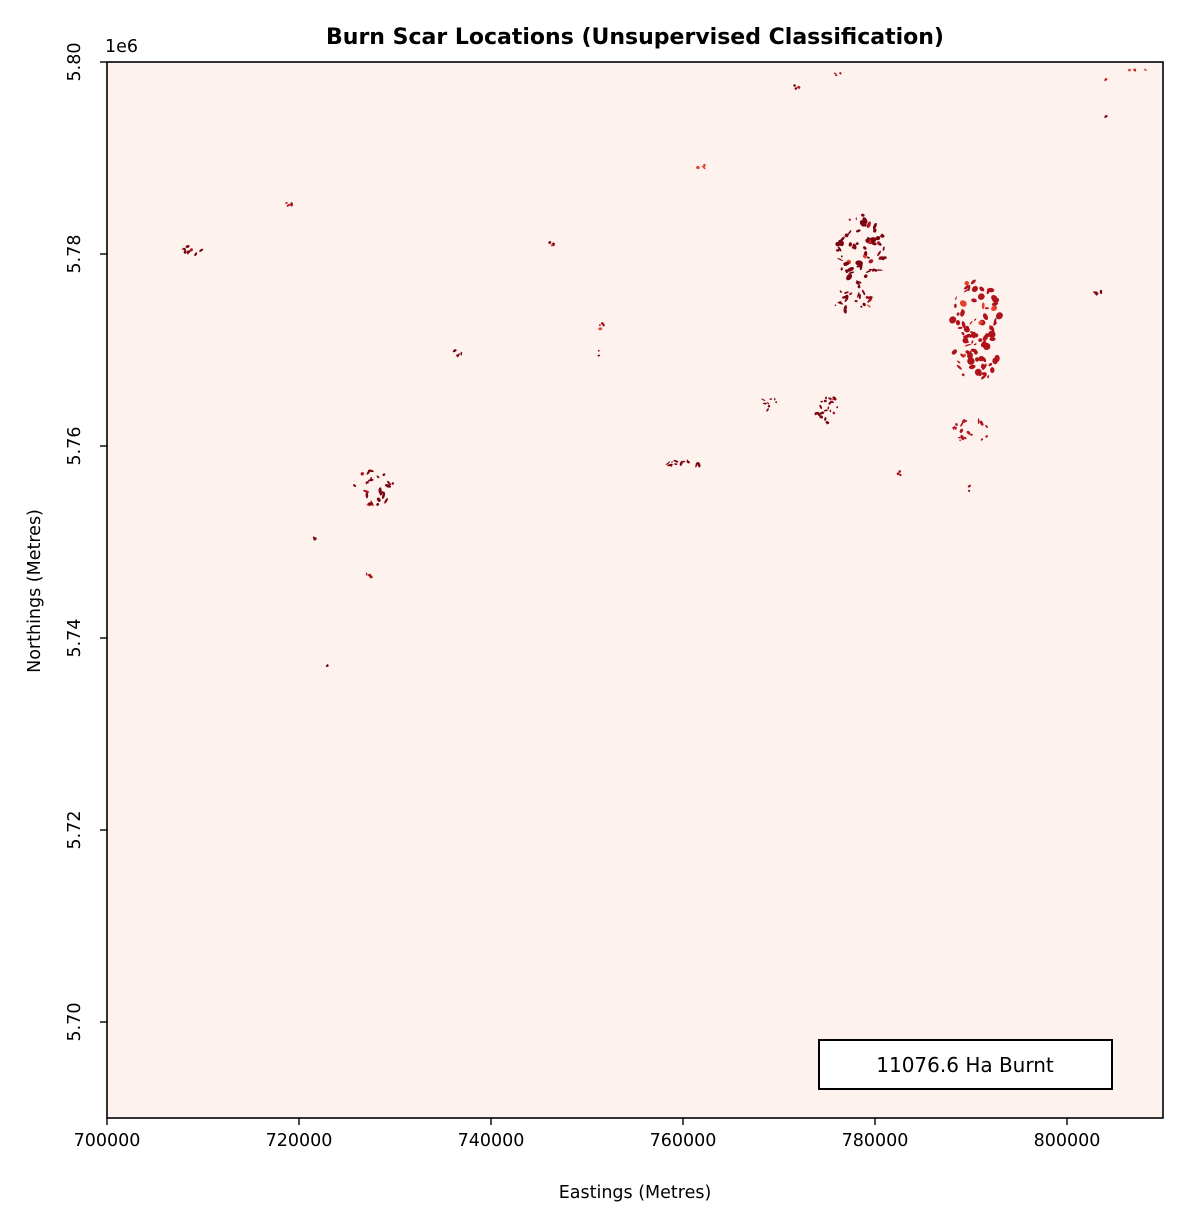  Describe the element at coordinates (965, 1064) in the screenshot. I see `annotation-box` at that location.